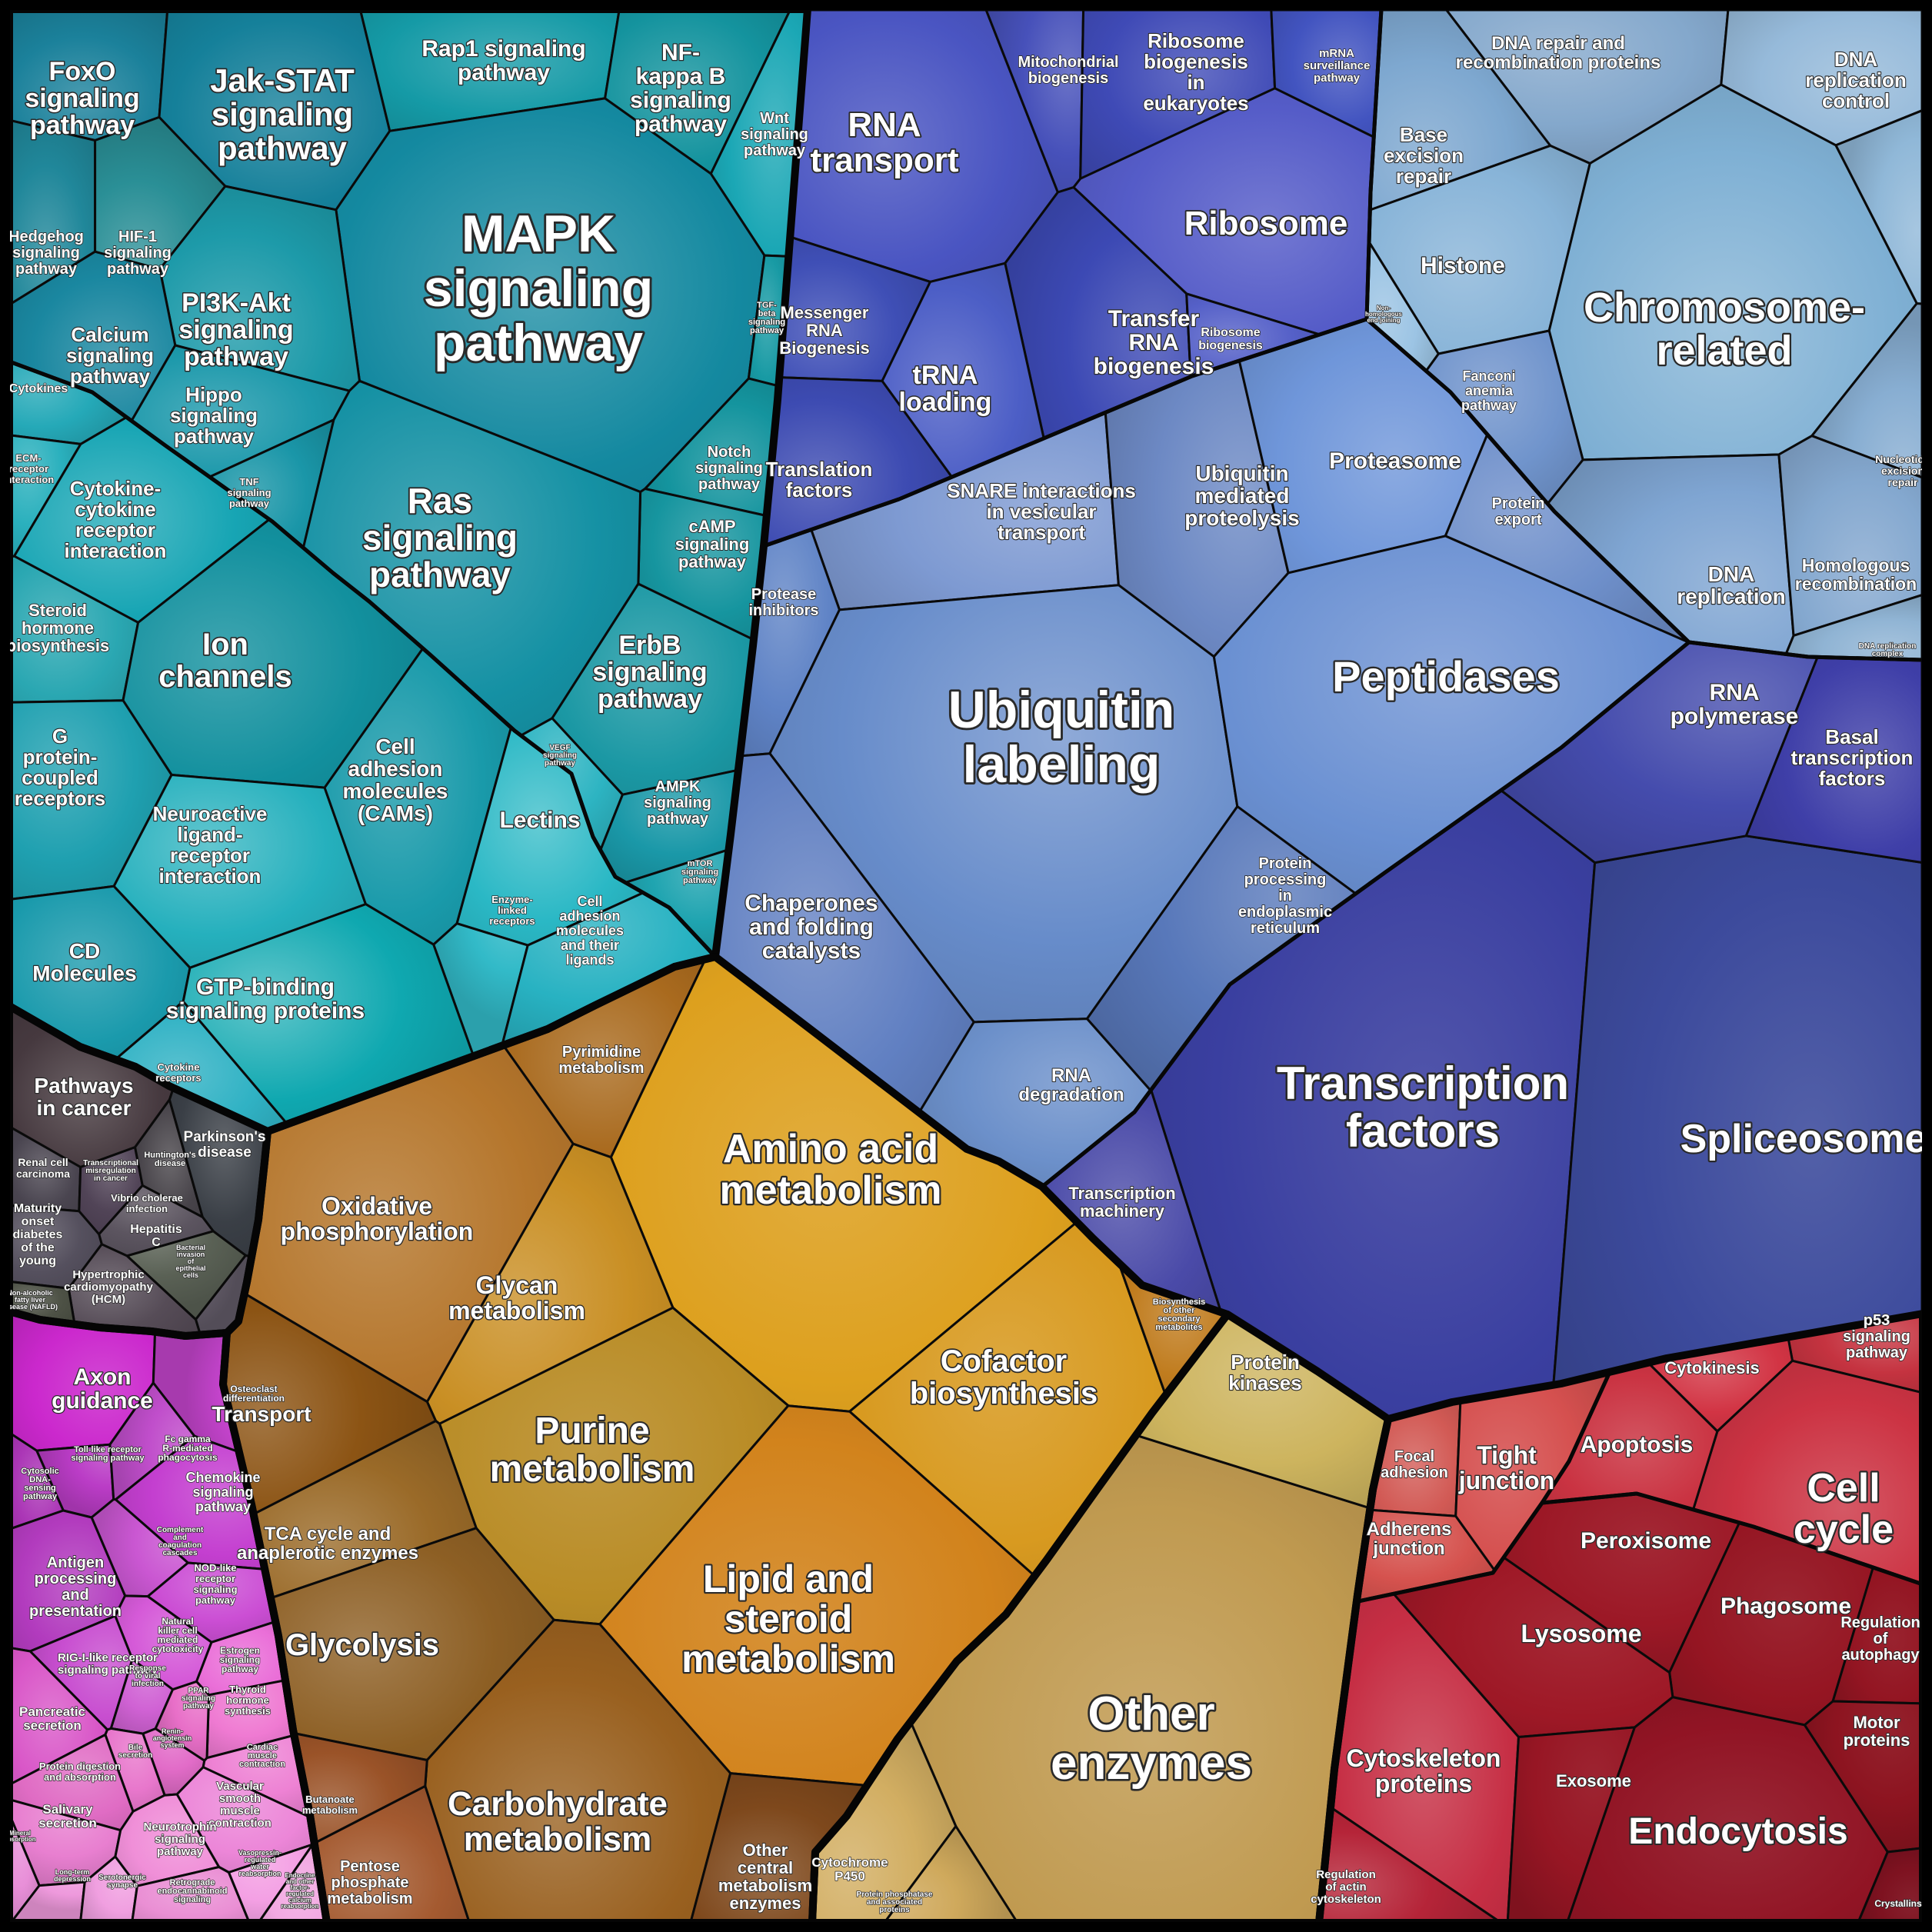 This screenshot has height=1932, width=1932. What do you see at coordinates (261, 1414) in the screenshot?
I see `svg-text: Transport` at bounding box center [261, 1414].